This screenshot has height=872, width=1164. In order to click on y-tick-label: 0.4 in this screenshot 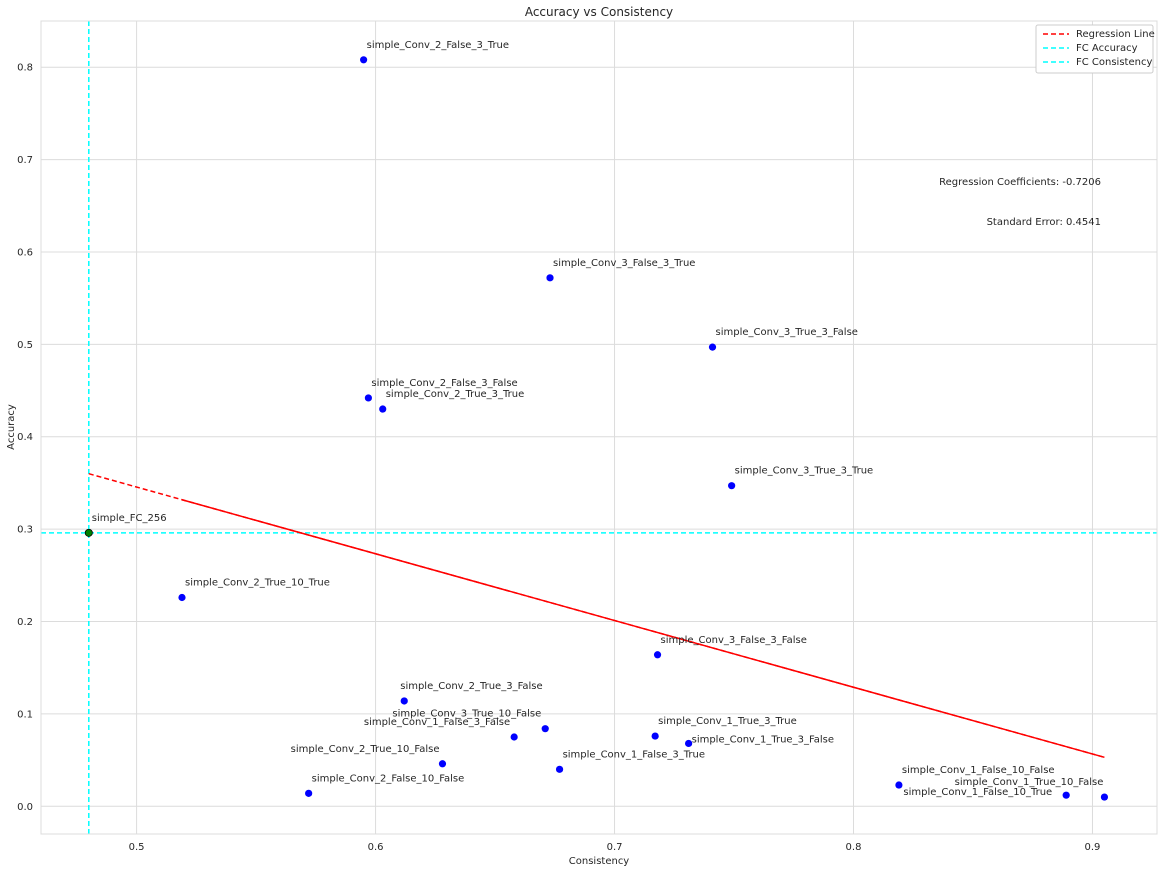, I will do `click(25, 437)`.